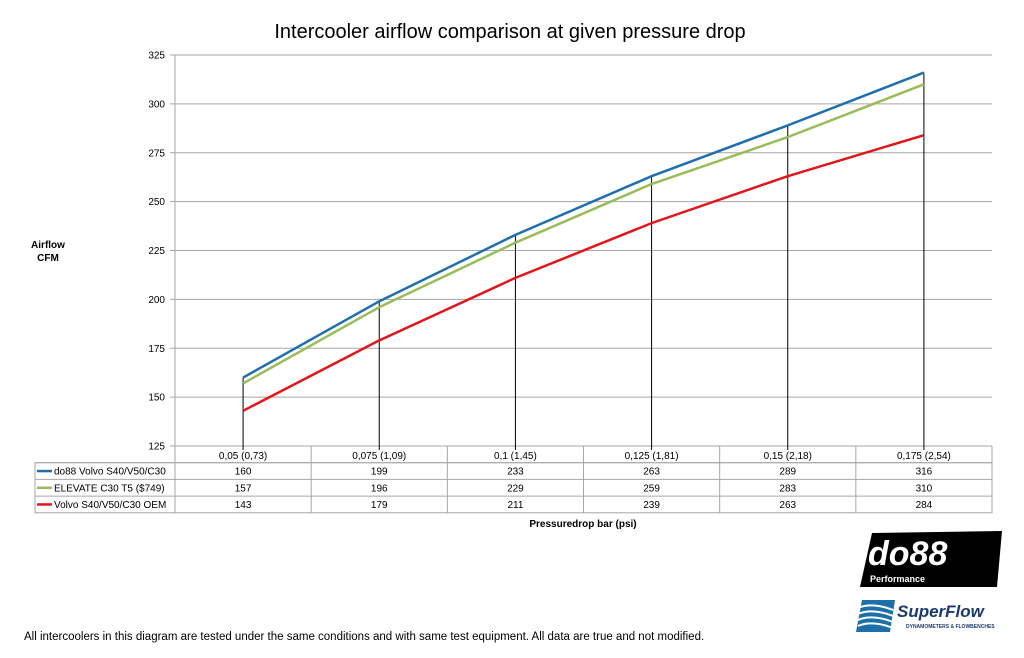 The width and height of the screenshot is (1024, 658). I want to click on data-label: 179, so click(379, 505).